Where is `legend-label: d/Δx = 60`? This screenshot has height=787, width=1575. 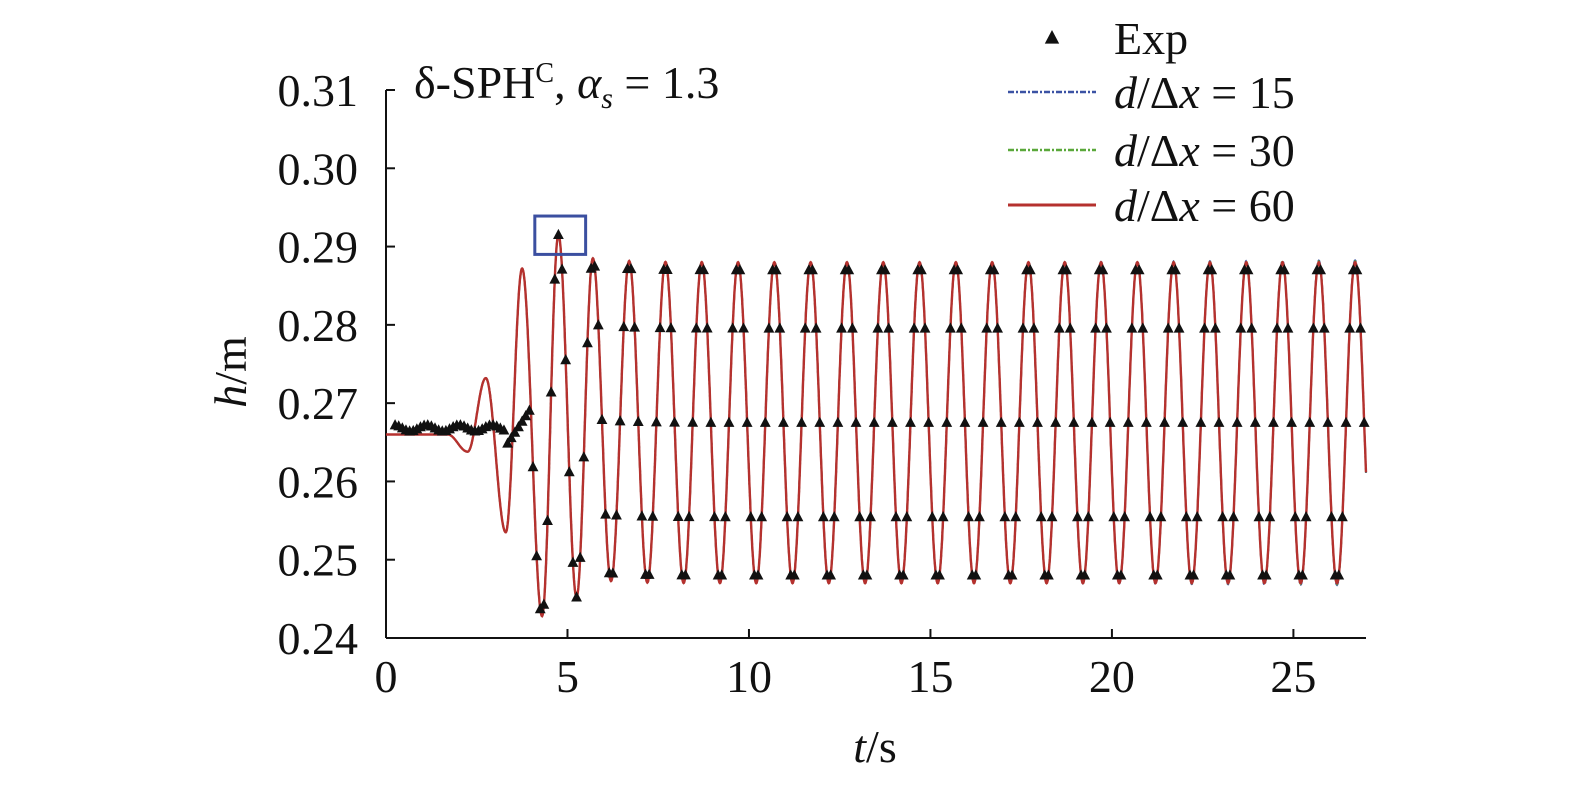
legend-label: d/Δx = 60 is located at coordinates (1204, 205).